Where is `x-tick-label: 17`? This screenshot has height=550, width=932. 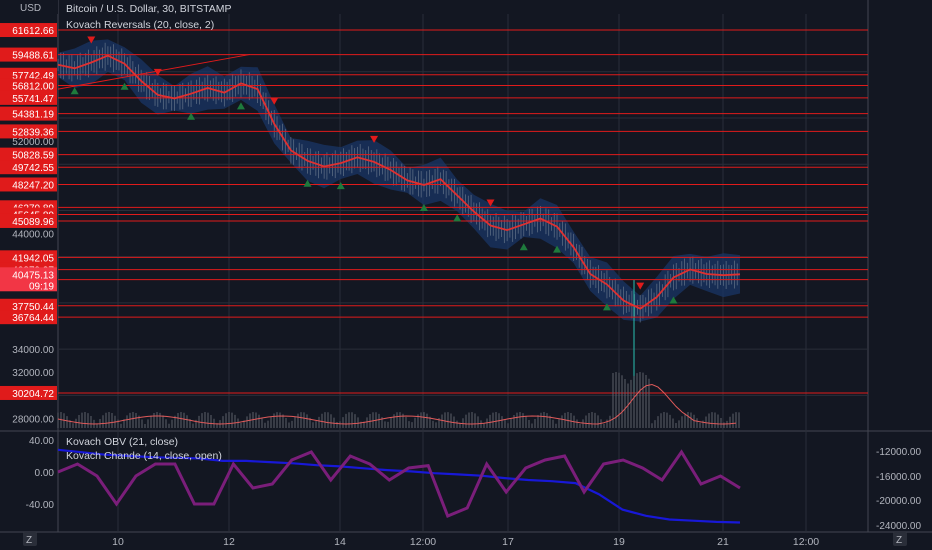
x-tick-label: 17 is located at coordinates (508, 542).